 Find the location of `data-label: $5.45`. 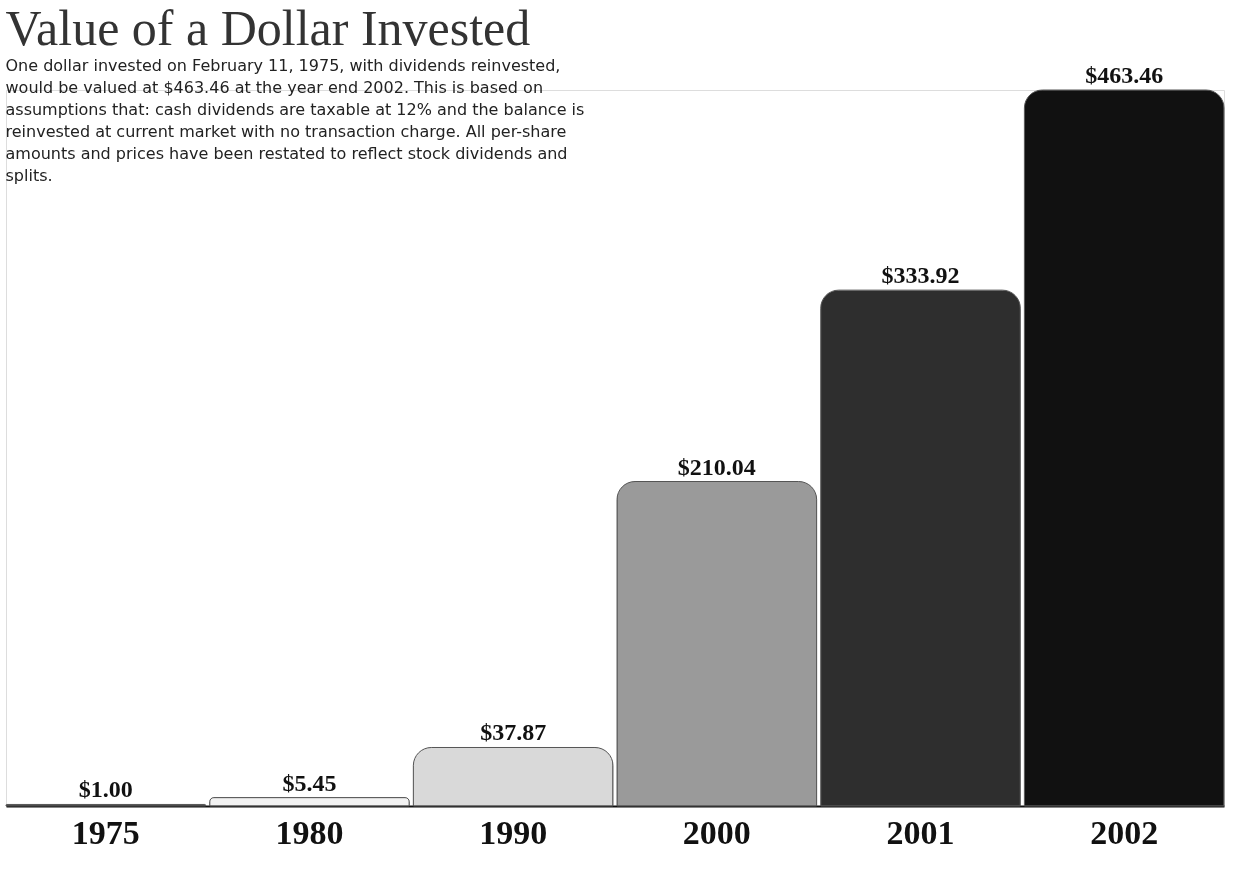

data-label: $5.45 is located at coordinates (309, 782).